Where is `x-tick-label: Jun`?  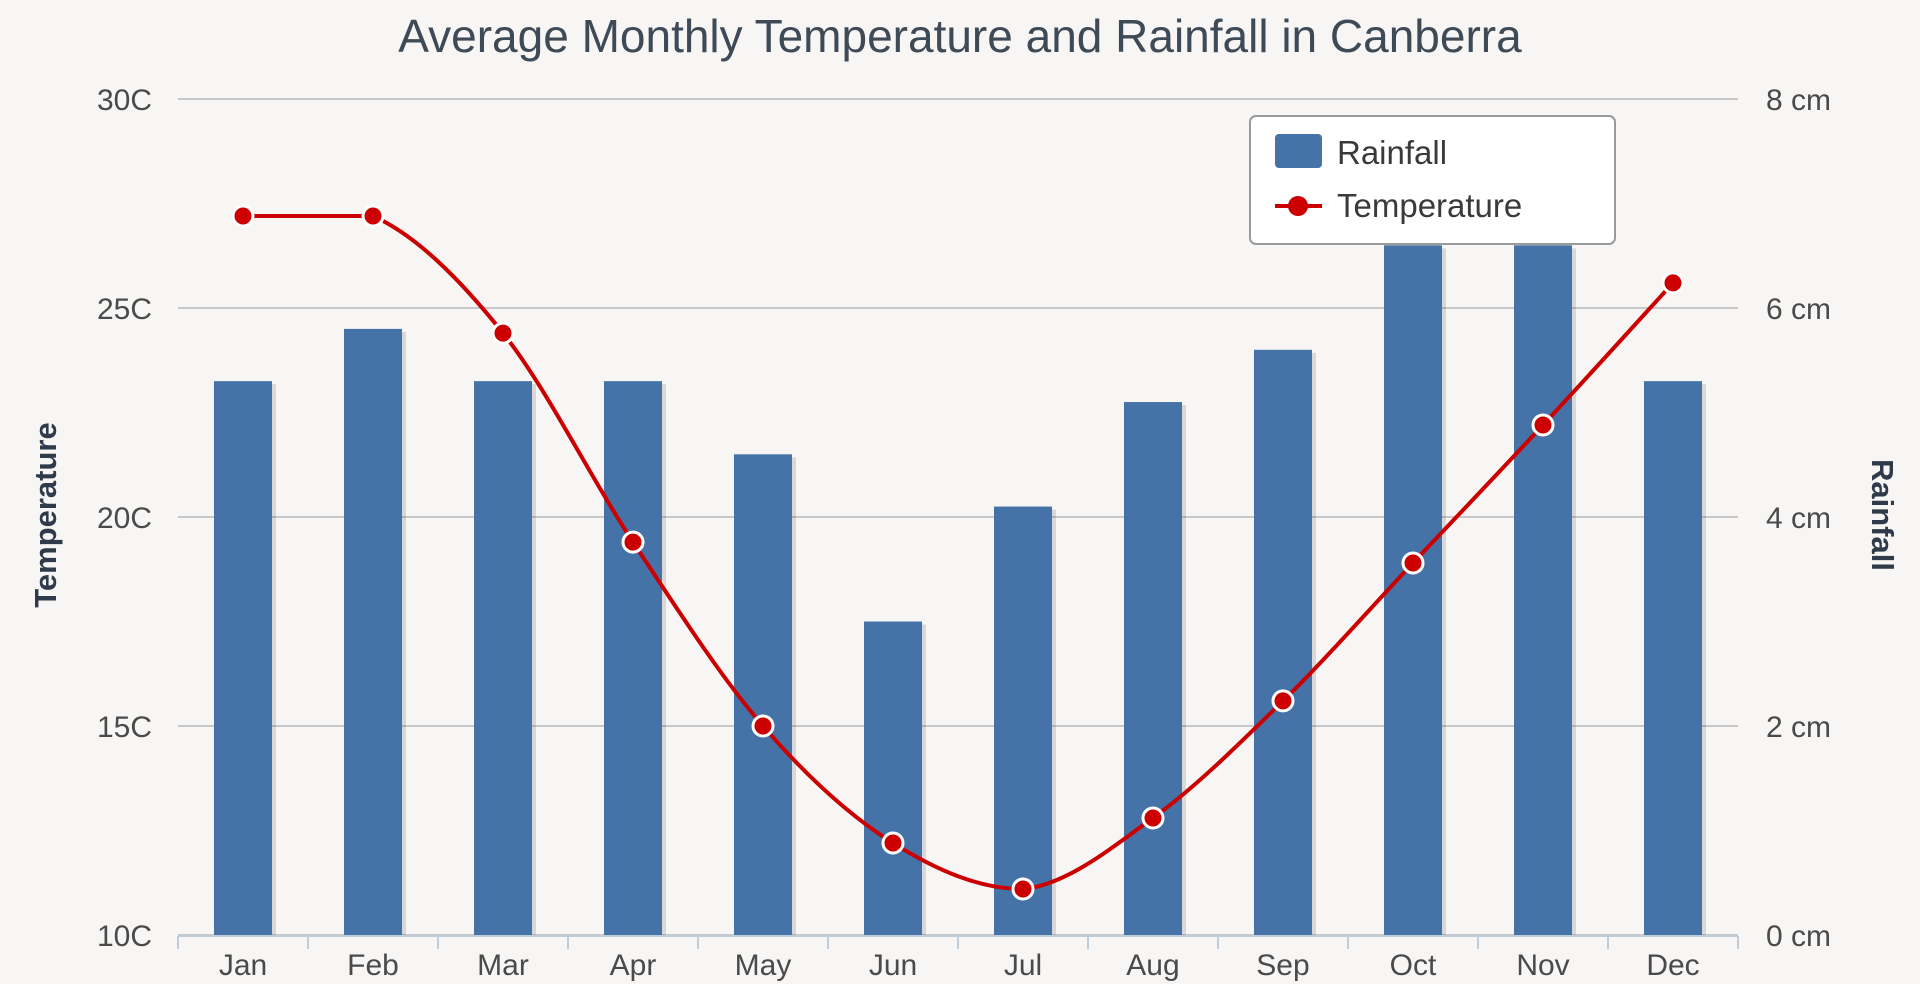
x-tick-label: Jun is located at coordinates (893, 965).